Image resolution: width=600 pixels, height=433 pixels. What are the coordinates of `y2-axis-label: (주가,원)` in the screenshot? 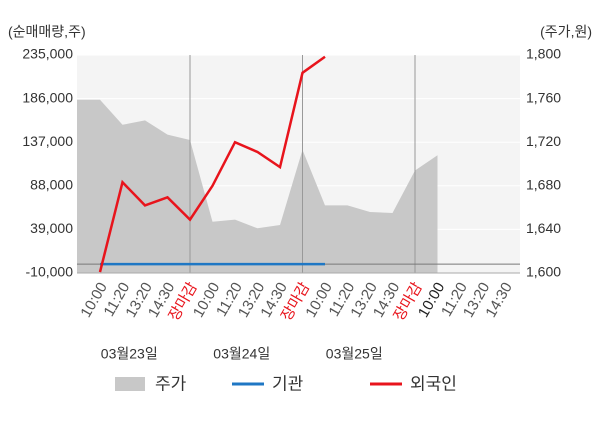 It's located at (566, 32).